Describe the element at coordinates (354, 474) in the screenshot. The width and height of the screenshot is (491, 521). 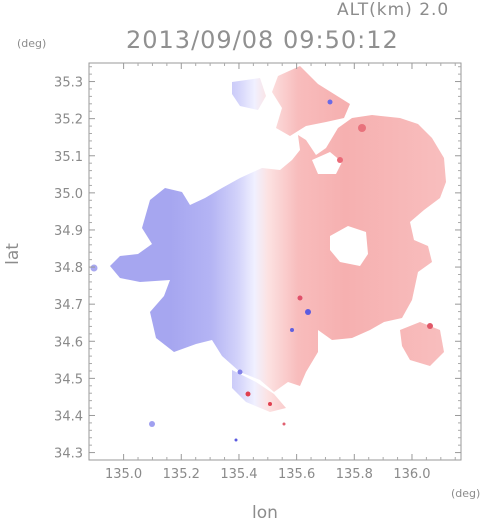
I see `x-tick-label: 135.8` at that location.